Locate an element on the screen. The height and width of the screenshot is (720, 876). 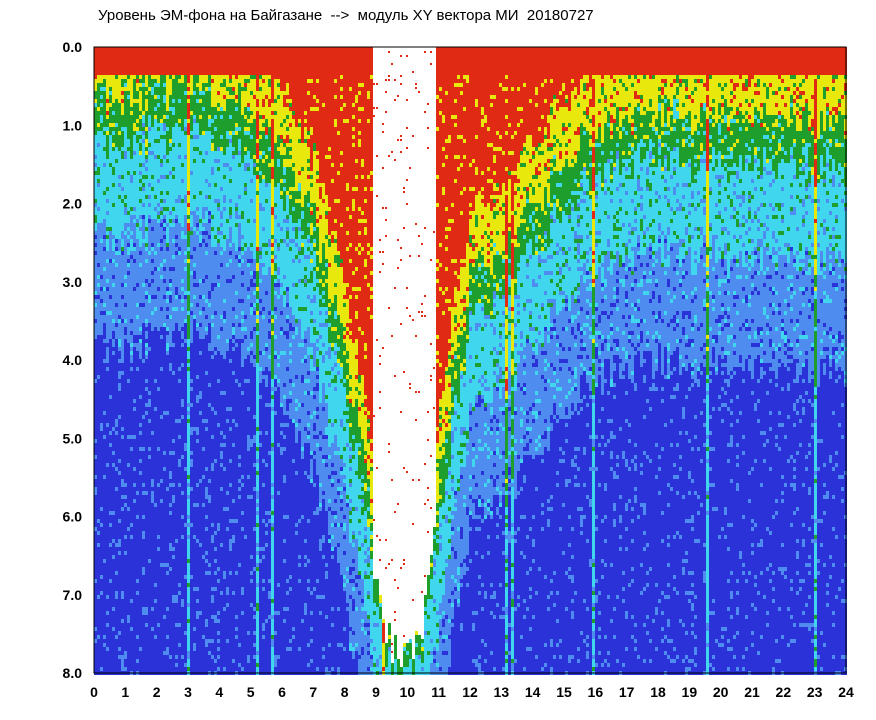
x-tick-label: 2 is located at coordinates (157, 692).